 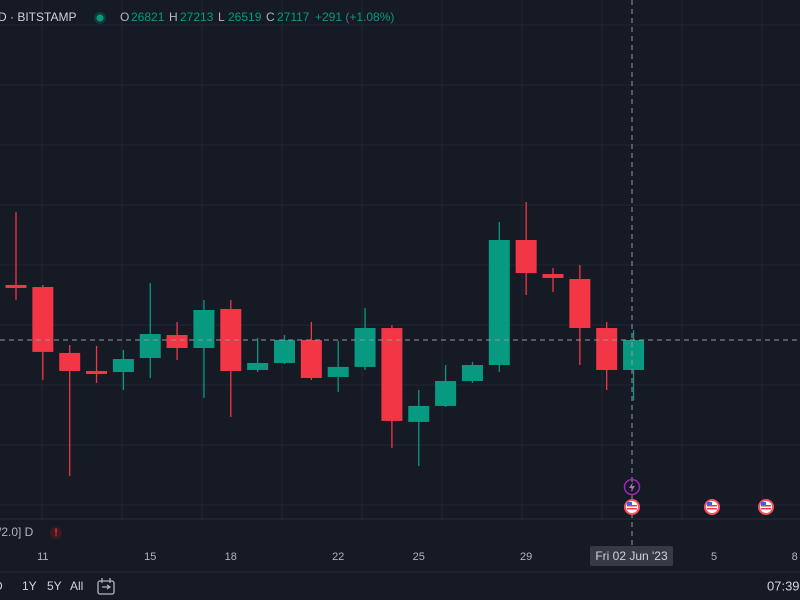 What do you see at coordinates (148, 17) in the screenshot?
I see `open-value: 26821` at bounding box center [148, 17].